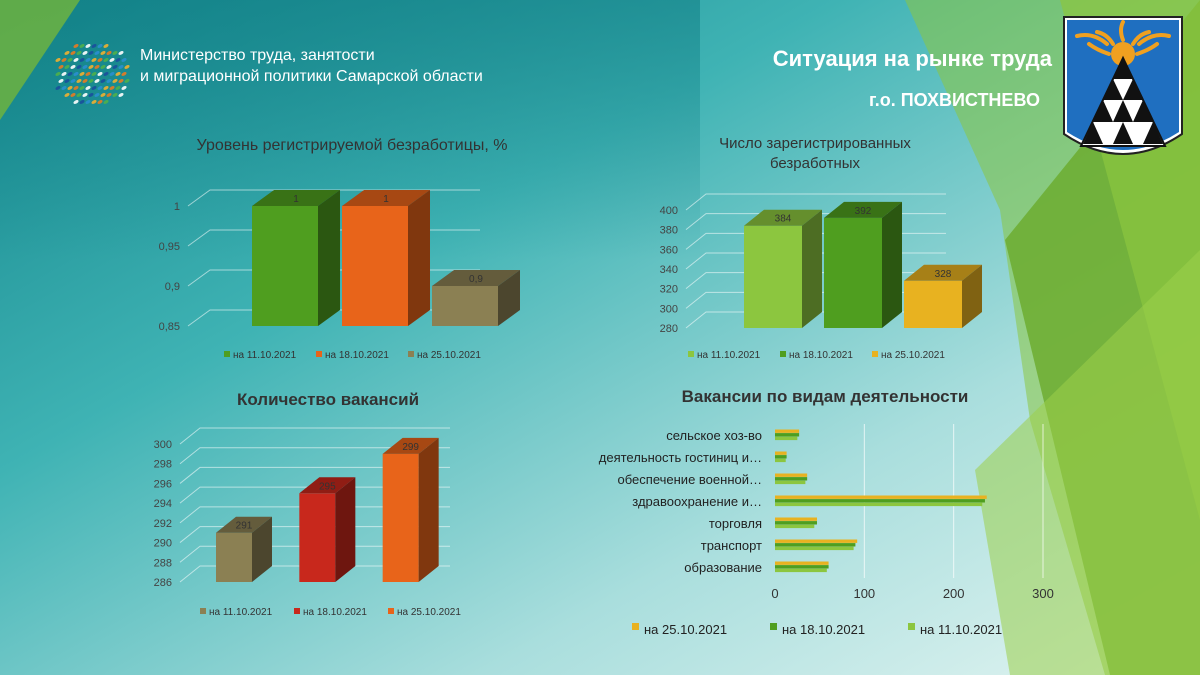 This screenshot has height=675, width=1200. Describe the element at coordinates (731, 545) in the screenshot. I see `category-label: транспорт` at that location.